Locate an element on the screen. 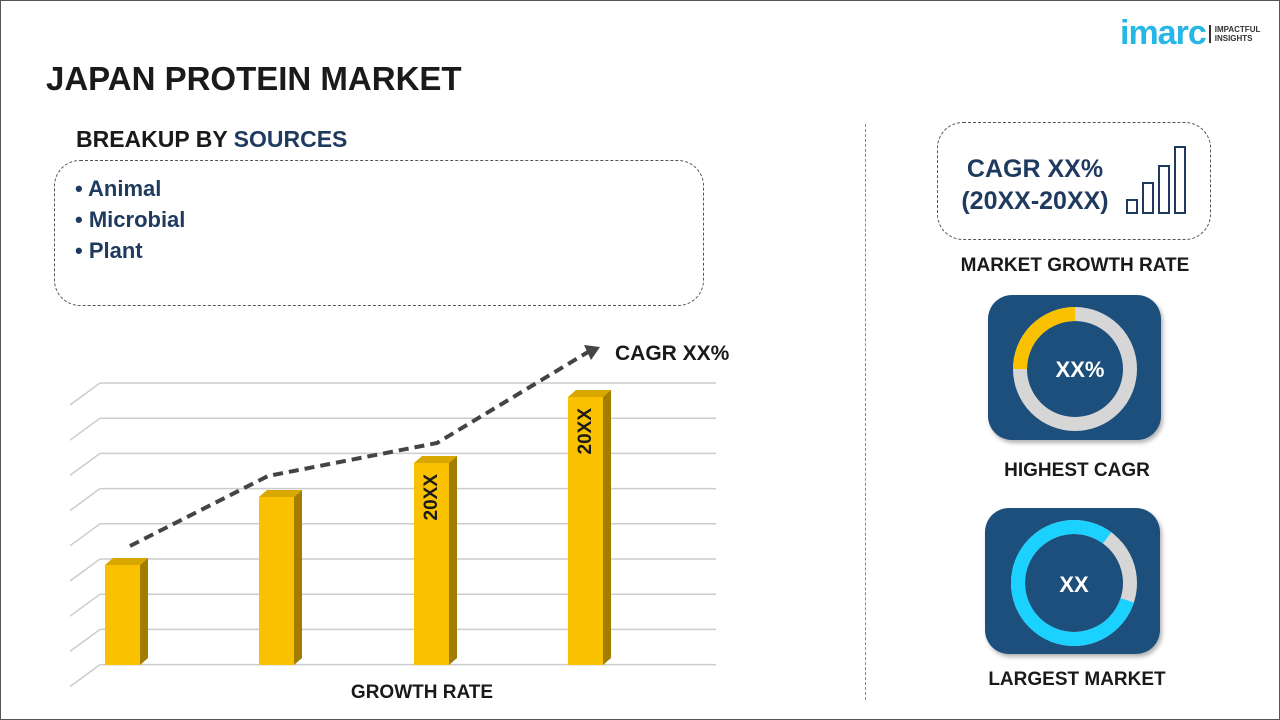 Image resolution: width=1280 pixels, height=720 pixels. highest-value: XX% is located at coordinates (1080, 369).